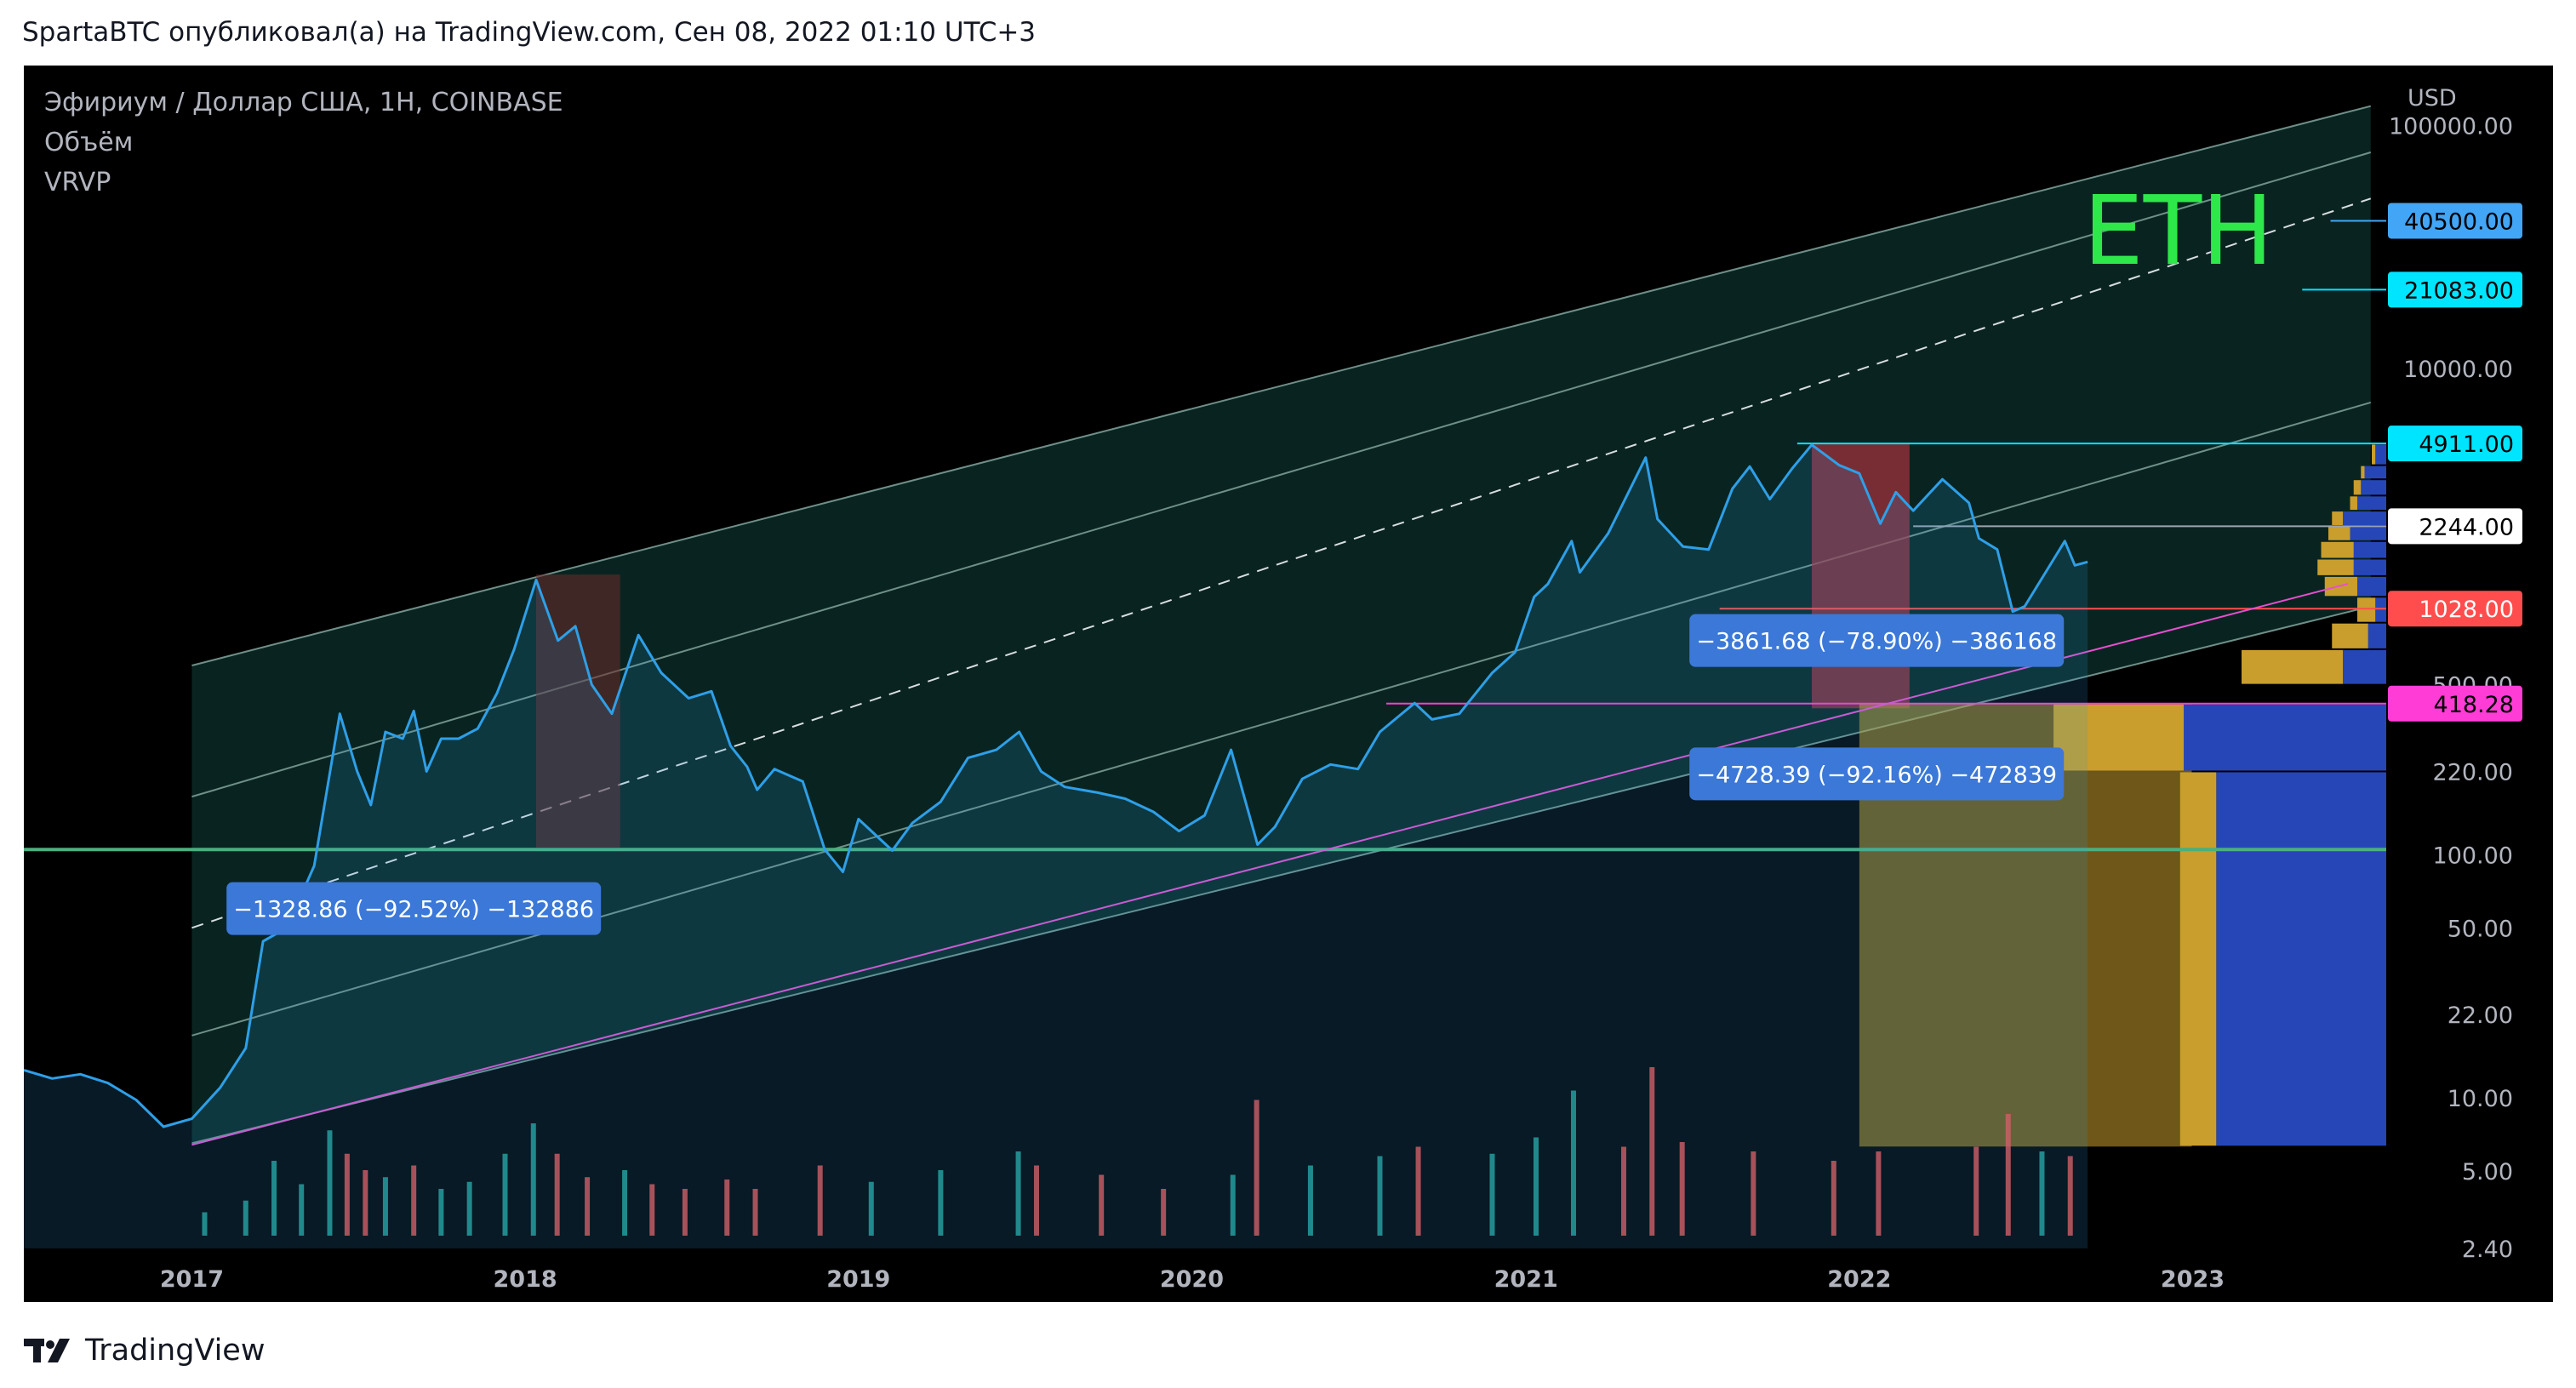  Describe the element at coordinates (2466, 527) in the screenshot. I see `price-label-text: 2244.00` at that location.